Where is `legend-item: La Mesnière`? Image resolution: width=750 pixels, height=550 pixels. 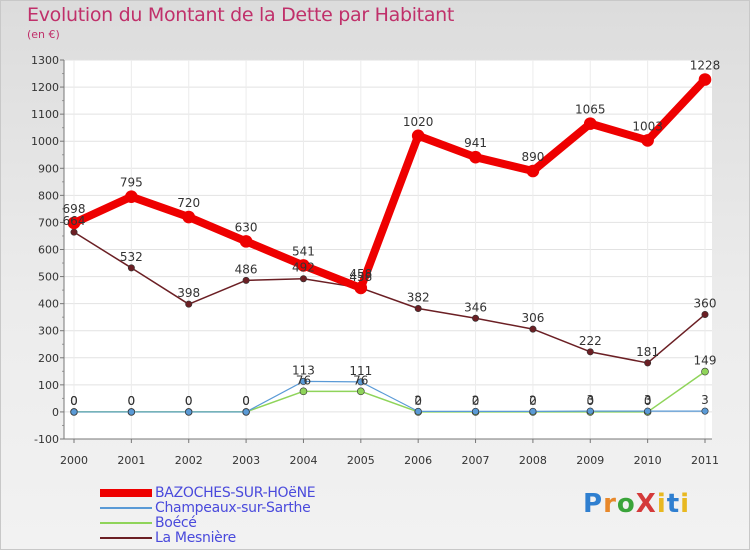
legend-item: La Mesnière is located at coordinates (207, 537).